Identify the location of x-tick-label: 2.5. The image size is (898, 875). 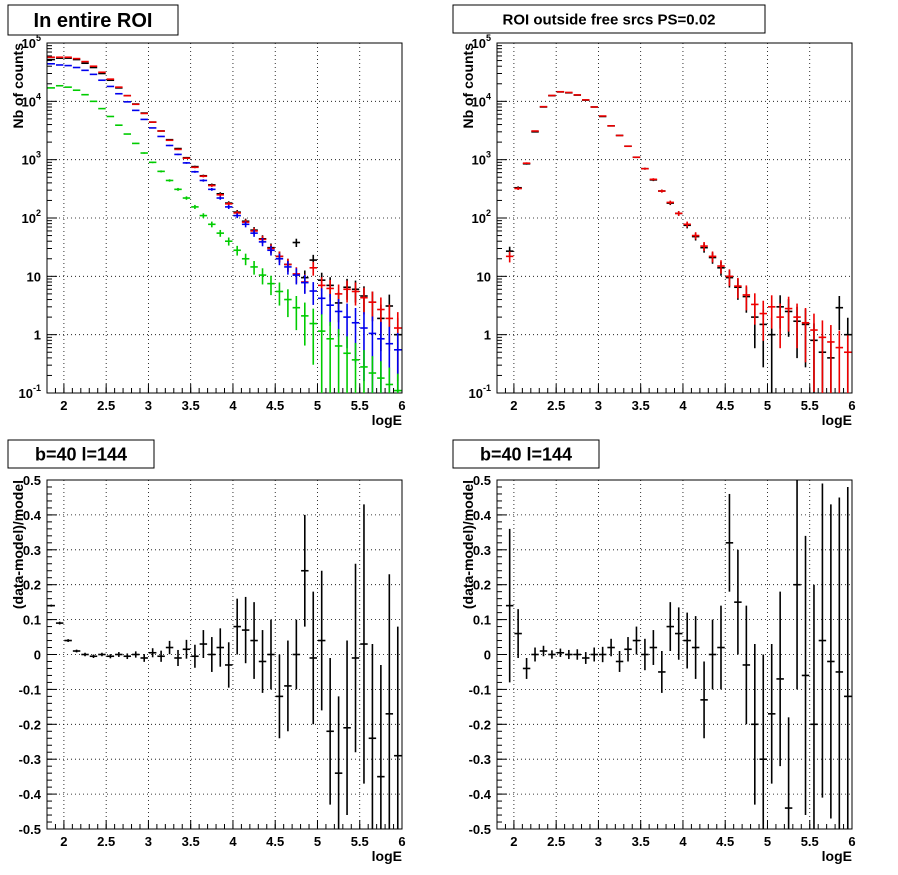
(106, 405).